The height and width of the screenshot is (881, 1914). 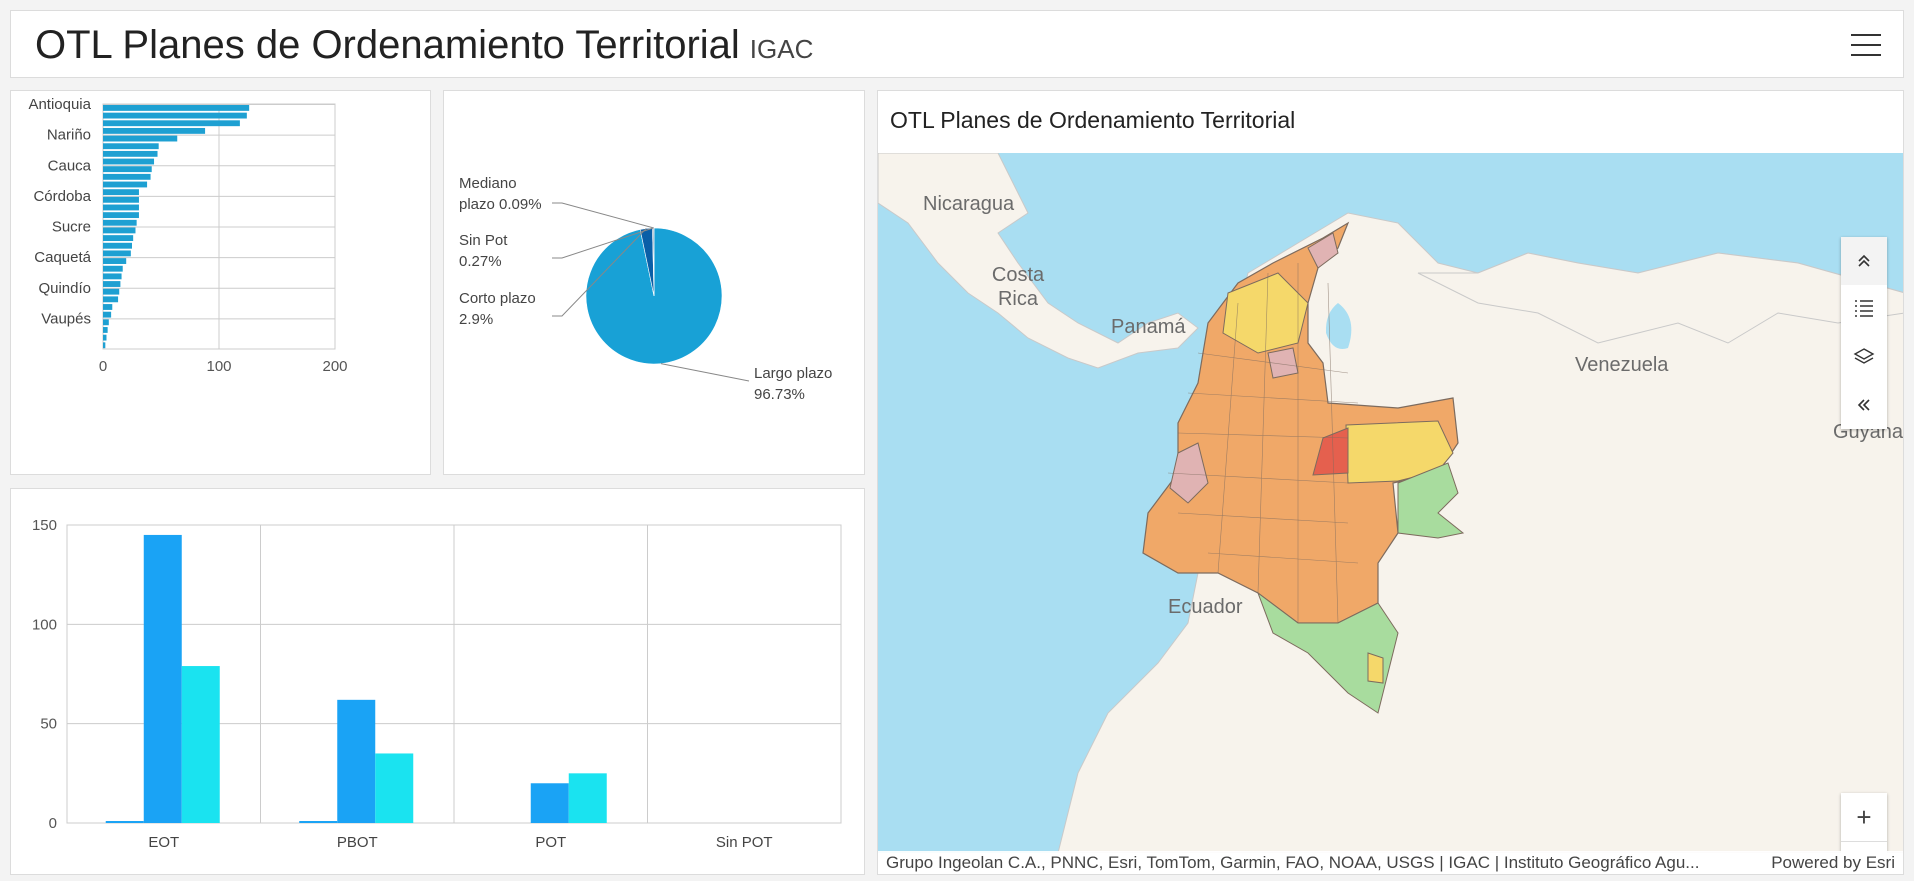 I want to click on pie-label: Largo plazo, so click(x=793, y=373).